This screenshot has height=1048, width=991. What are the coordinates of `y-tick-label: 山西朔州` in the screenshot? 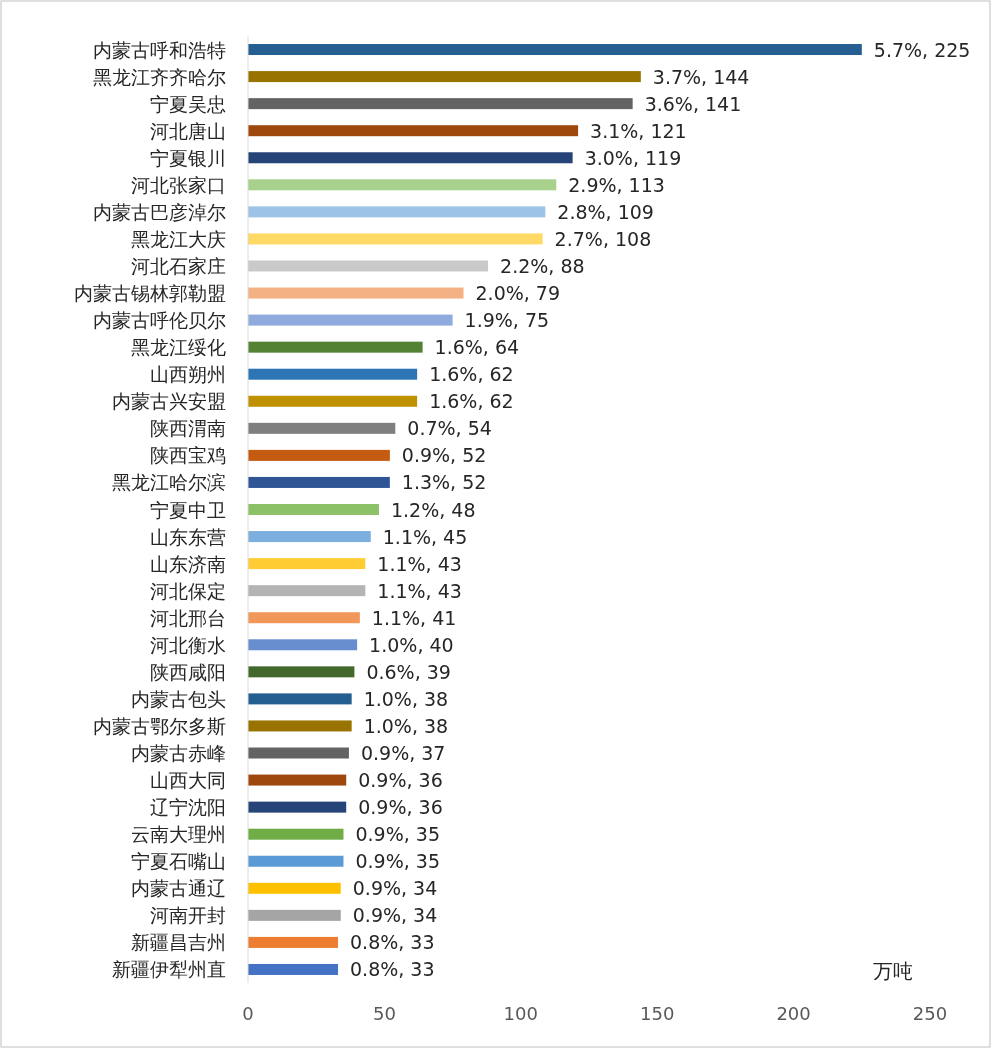 It's located at (188, 374).